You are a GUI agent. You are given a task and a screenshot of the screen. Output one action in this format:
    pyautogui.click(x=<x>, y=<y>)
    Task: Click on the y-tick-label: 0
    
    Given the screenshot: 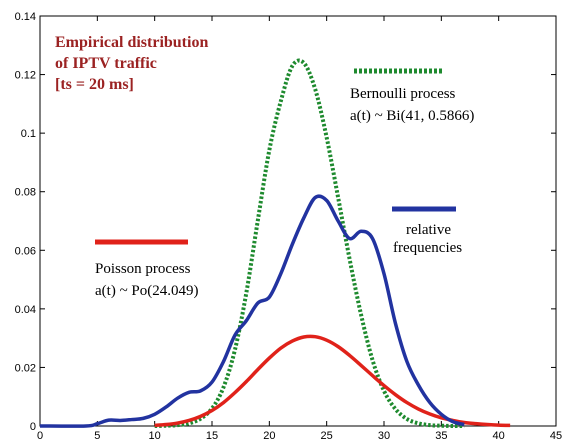 What is the action you would take?
    pyautogui.click(x=33, y=427)
    